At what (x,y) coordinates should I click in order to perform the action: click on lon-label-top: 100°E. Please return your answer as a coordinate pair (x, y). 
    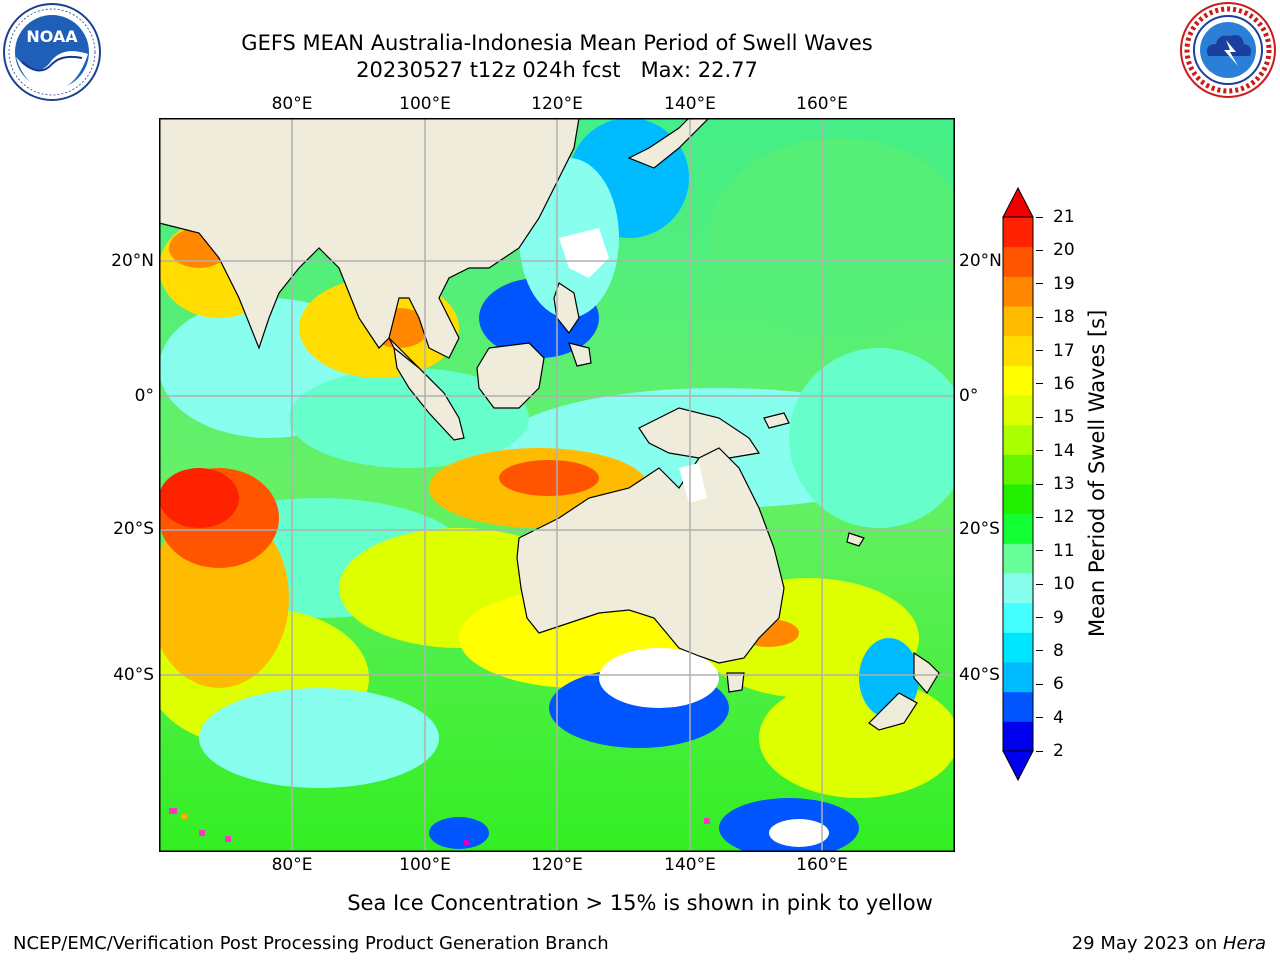
    Looking at the image, I should click on (425, 104).